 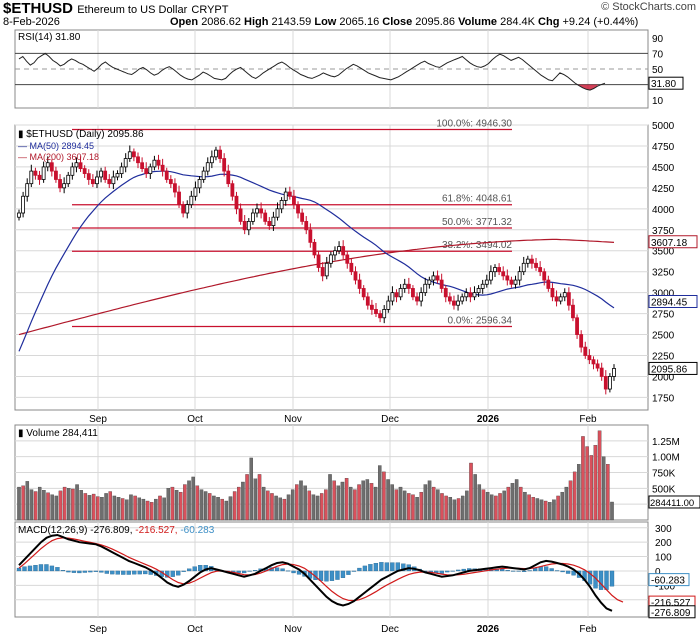 What do you see at coordinates (658, 70) in the screenshot?
I see `rsi-tick-label: 50` at bounding box center [658, 70].